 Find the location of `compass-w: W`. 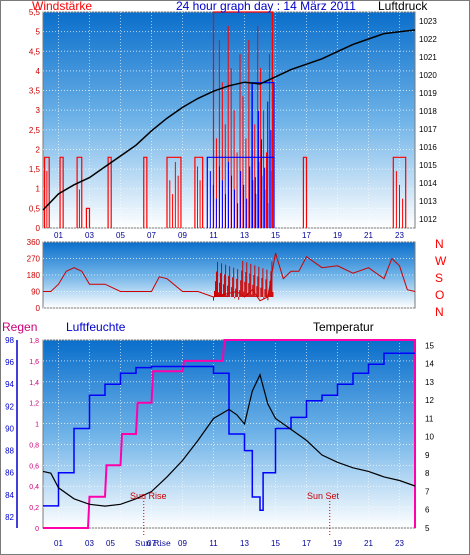

compass-w: W is located at coordinates (441, 261).